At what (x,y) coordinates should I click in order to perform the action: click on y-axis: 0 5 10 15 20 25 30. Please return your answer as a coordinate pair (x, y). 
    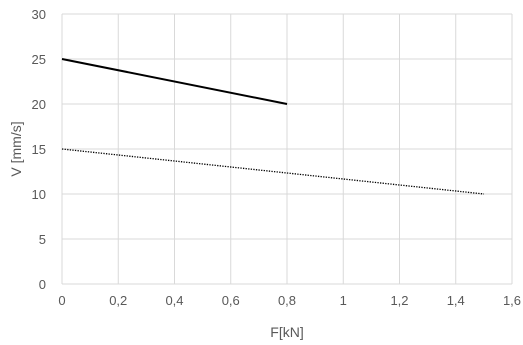
    Looking at the image, I should click on (39, 149).